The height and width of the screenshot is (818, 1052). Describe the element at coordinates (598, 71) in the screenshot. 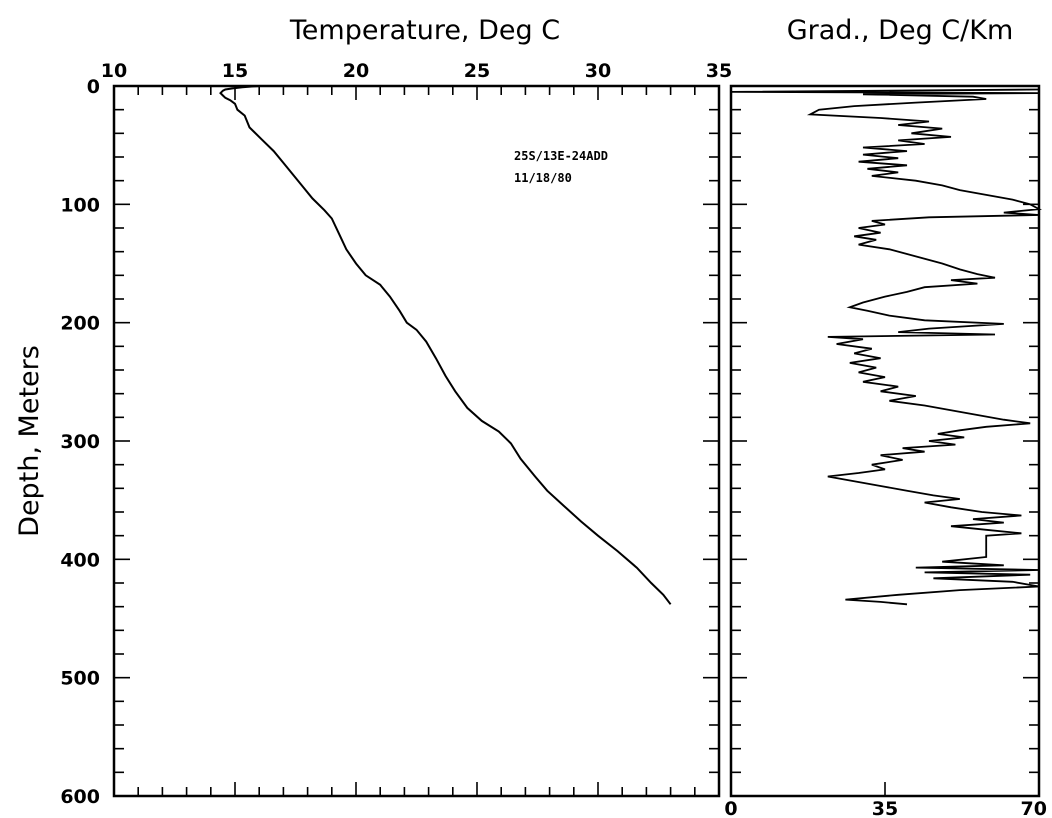

I see `temp-x-tick-label: 30` at that location.